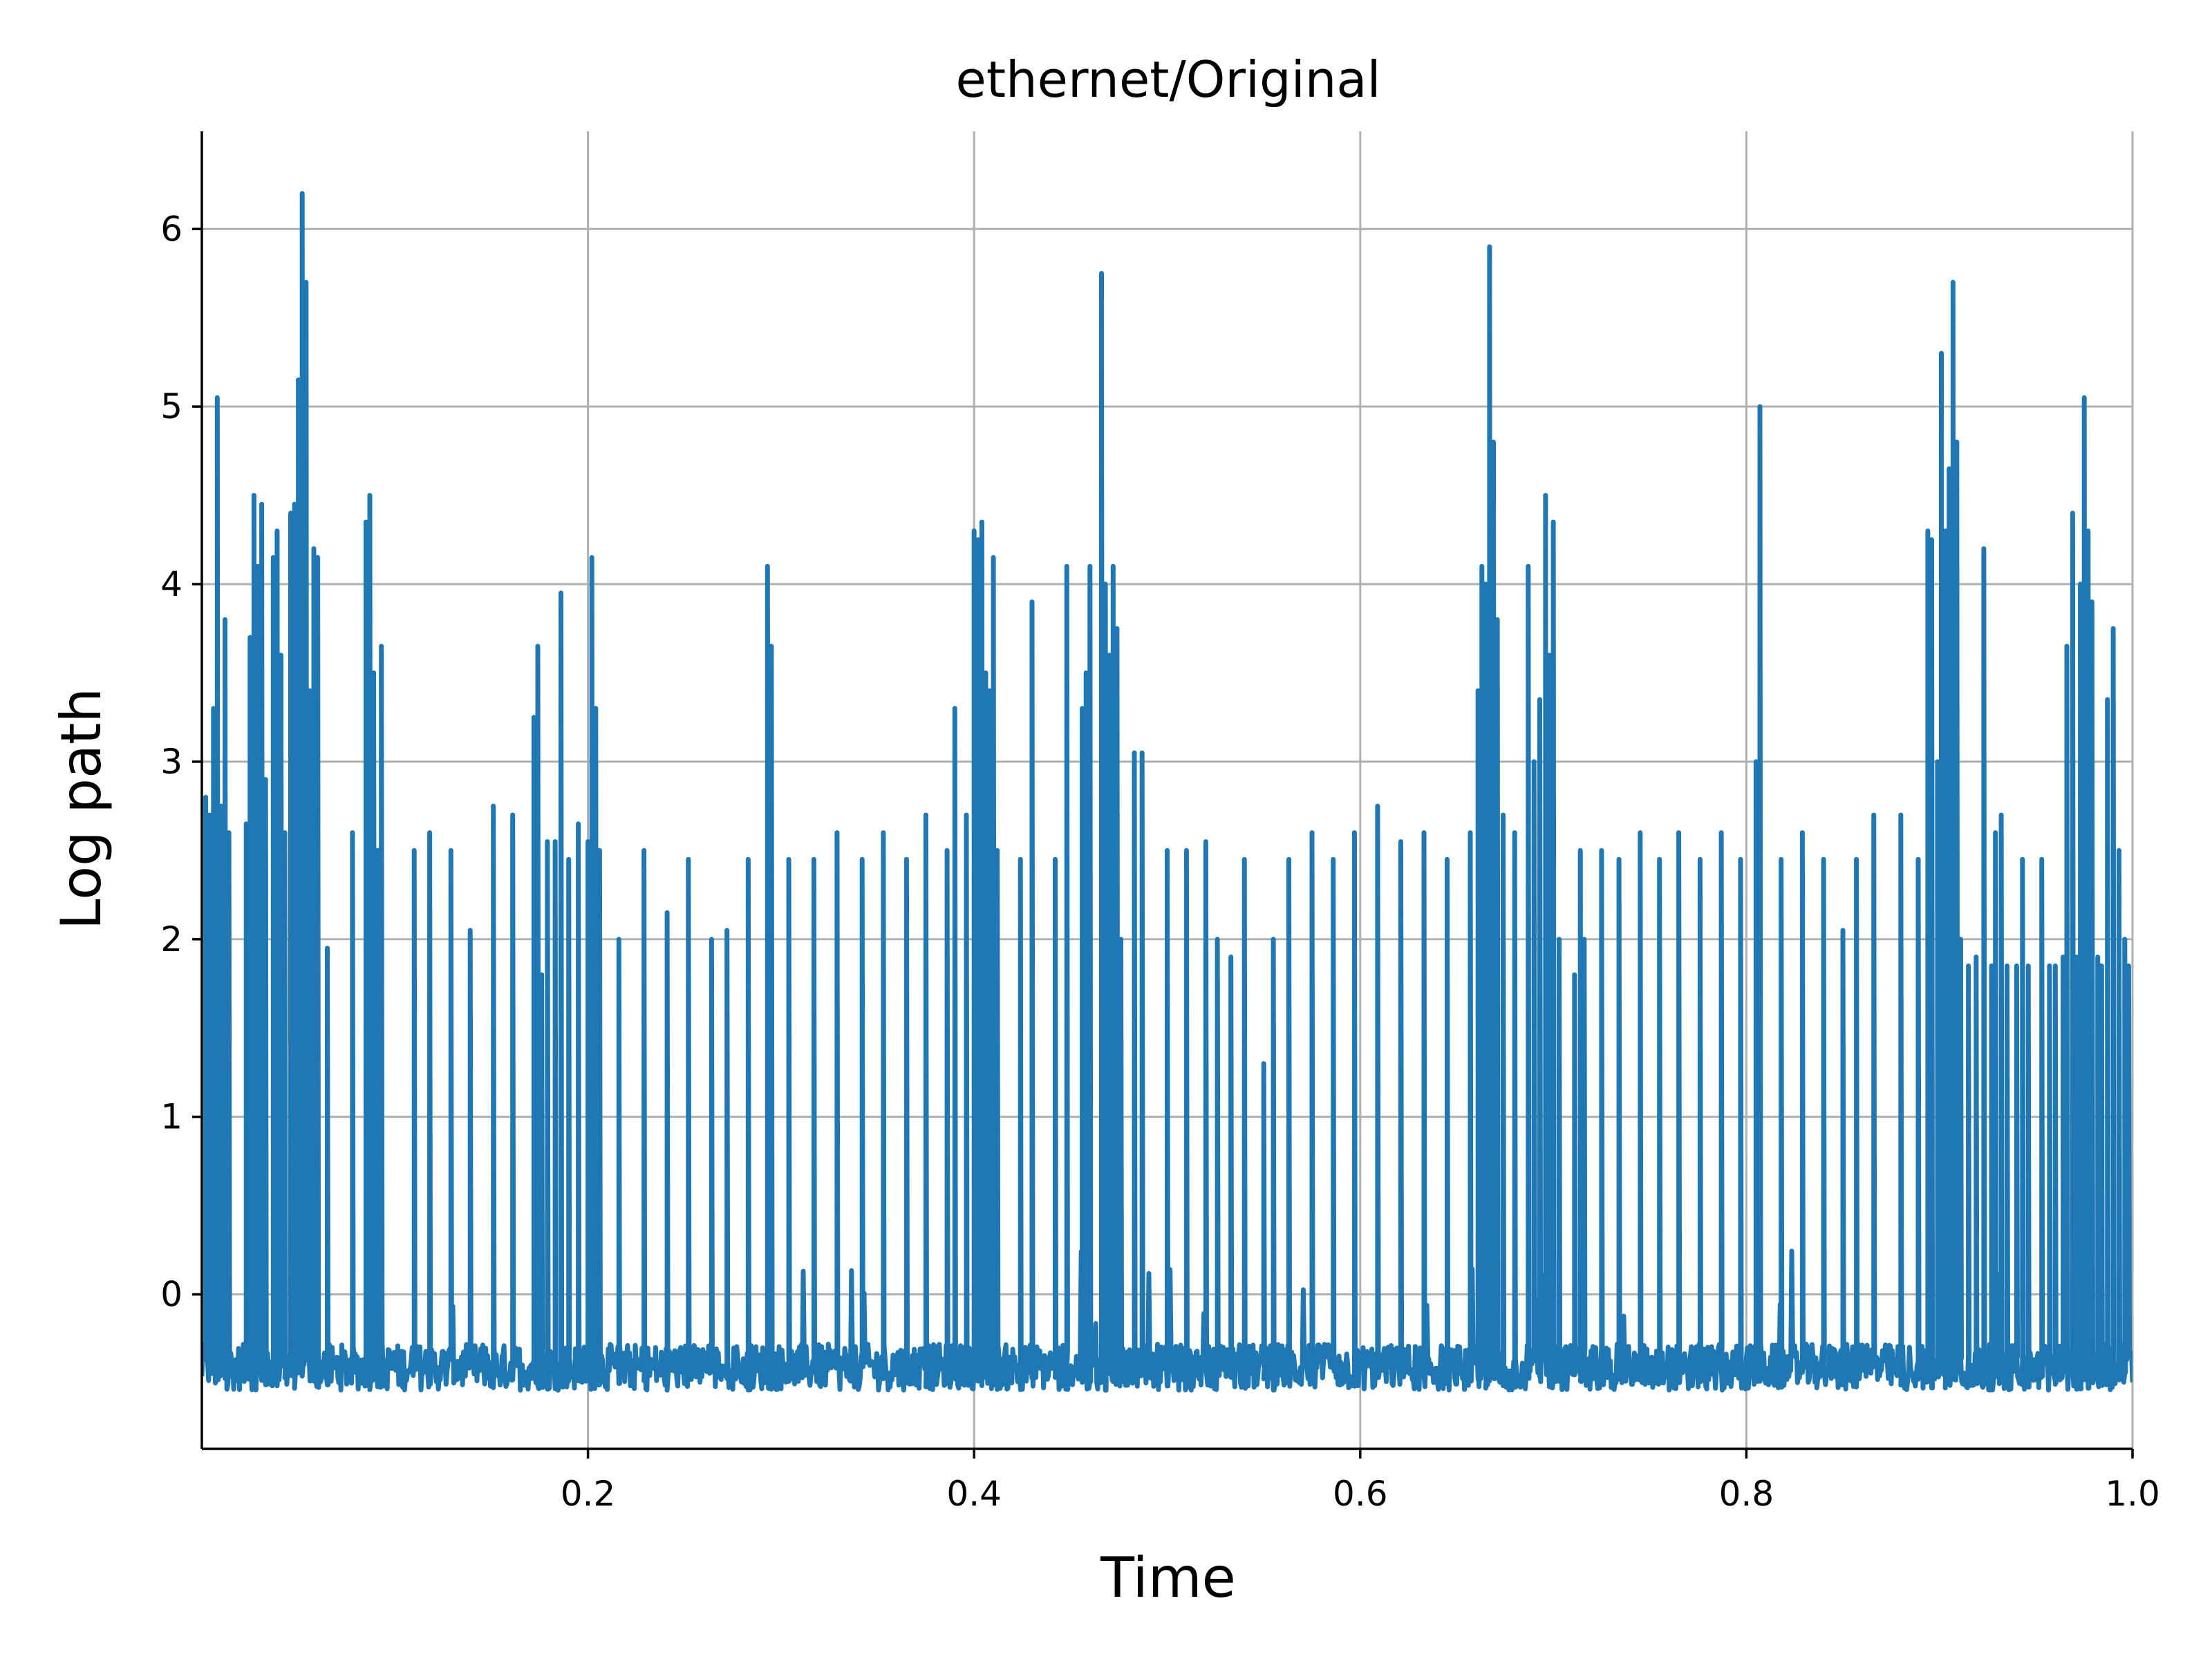  What do you see at coordinates (171, 762) in the screenshot?
I see `y-tick-label: 3` at bounding box center [171, 762].